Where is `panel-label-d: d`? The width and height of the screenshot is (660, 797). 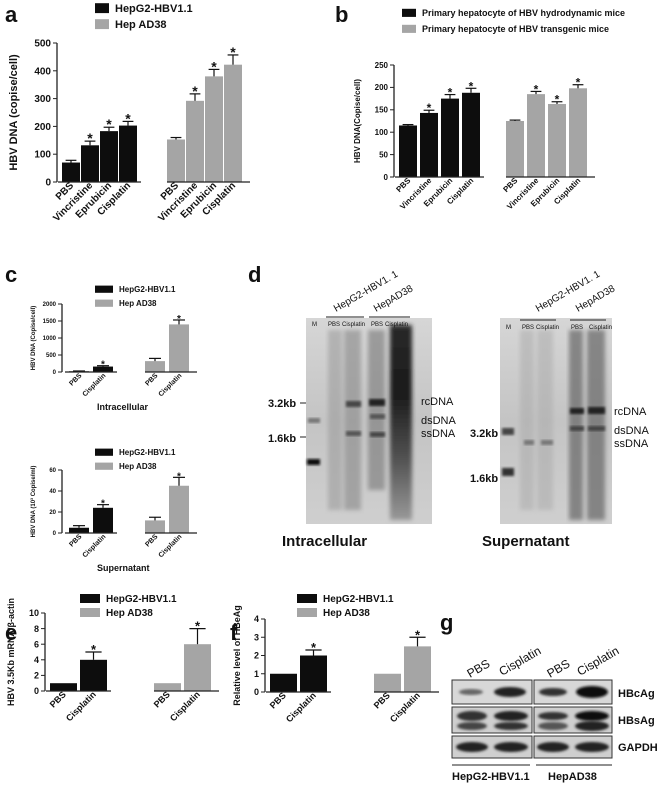
panel-label-d: d is located at coordinates (254, 274).